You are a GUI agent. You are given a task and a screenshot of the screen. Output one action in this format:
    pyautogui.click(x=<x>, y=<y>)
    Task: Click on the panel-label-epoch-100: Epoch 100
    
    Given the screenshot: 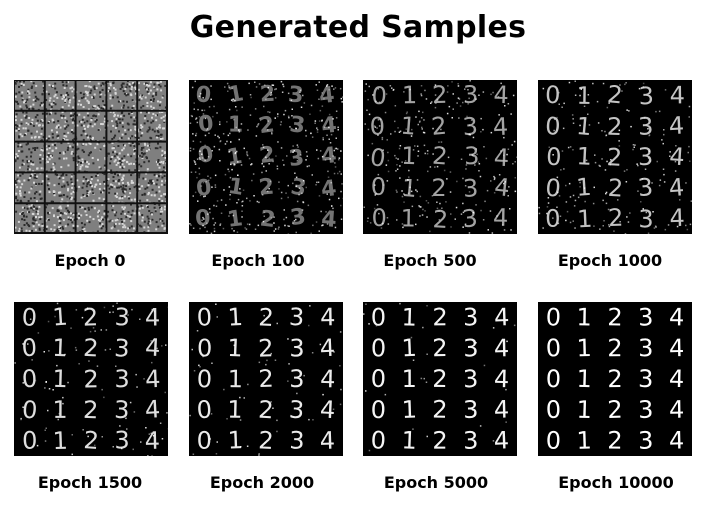 What is the action you would take?
    pyautogui.click(x=258, y=260)
    